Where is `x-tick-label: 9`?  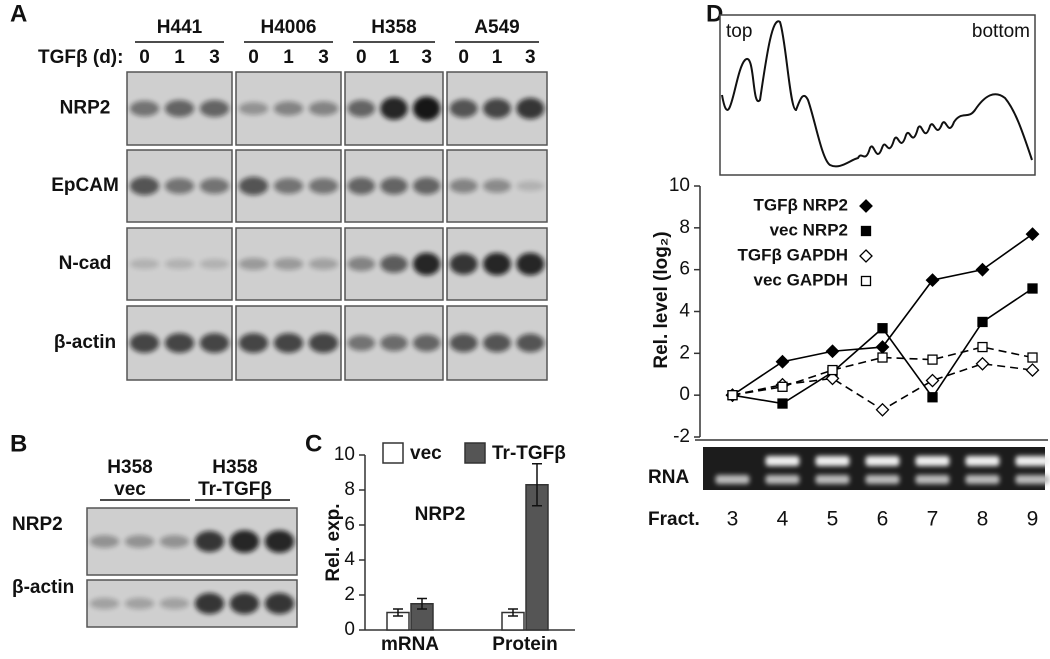
x-tick-label: 9 is located at coordinates (1033, 519).